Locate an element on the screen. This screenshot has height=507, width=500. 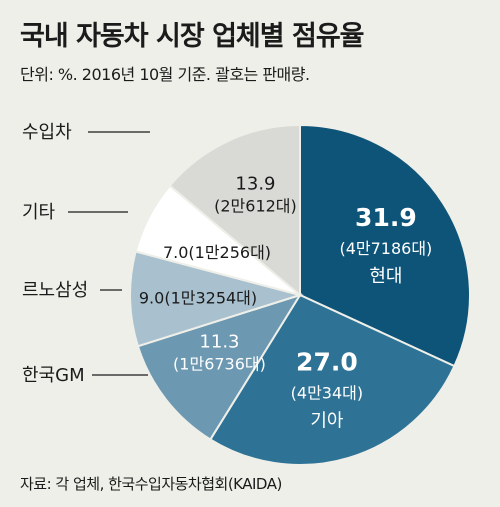
slice-sales-2: (4만34대) is located at coordinates (327, 393).